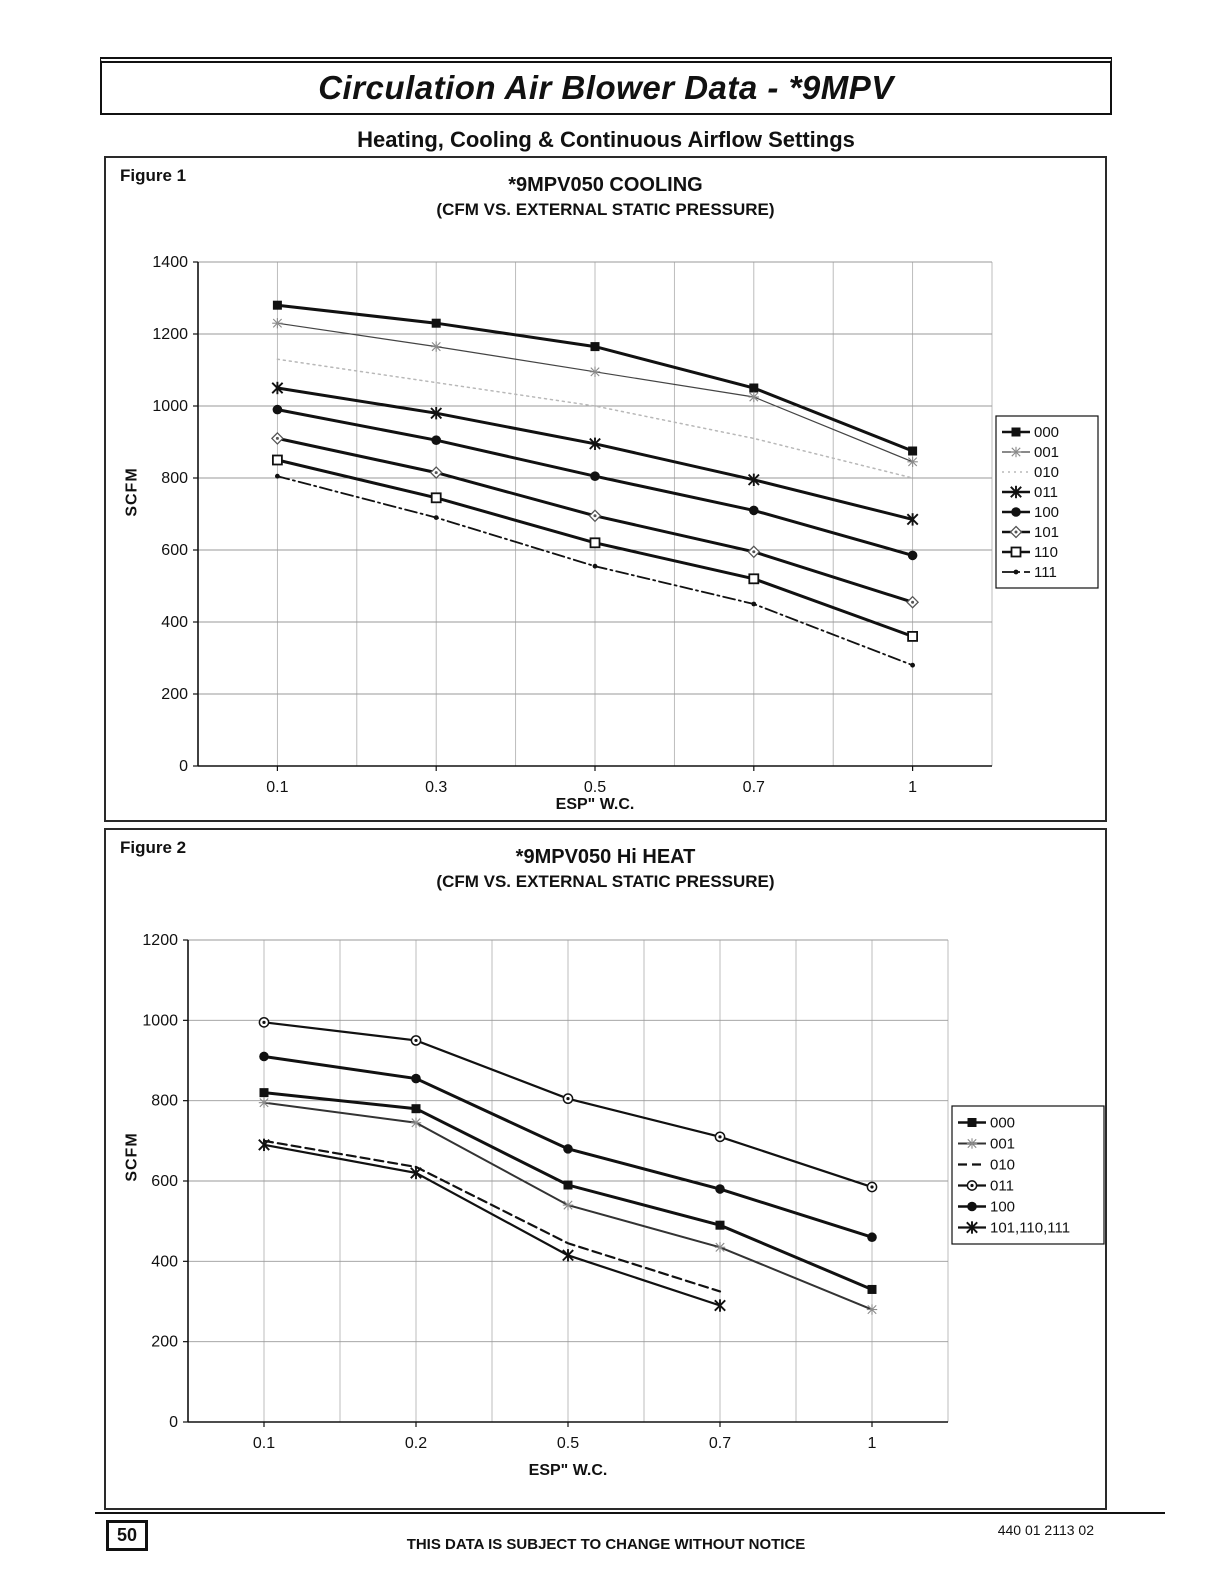  I want to click on svg-text: 101, so click(1046, 532).